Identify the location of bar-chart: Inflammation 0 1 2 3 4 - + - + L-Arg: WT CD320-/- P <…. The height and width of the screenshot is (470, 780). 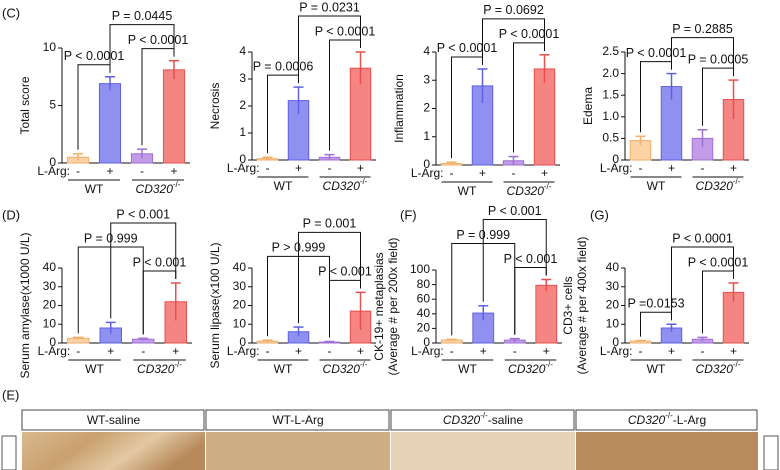
(476, 100).